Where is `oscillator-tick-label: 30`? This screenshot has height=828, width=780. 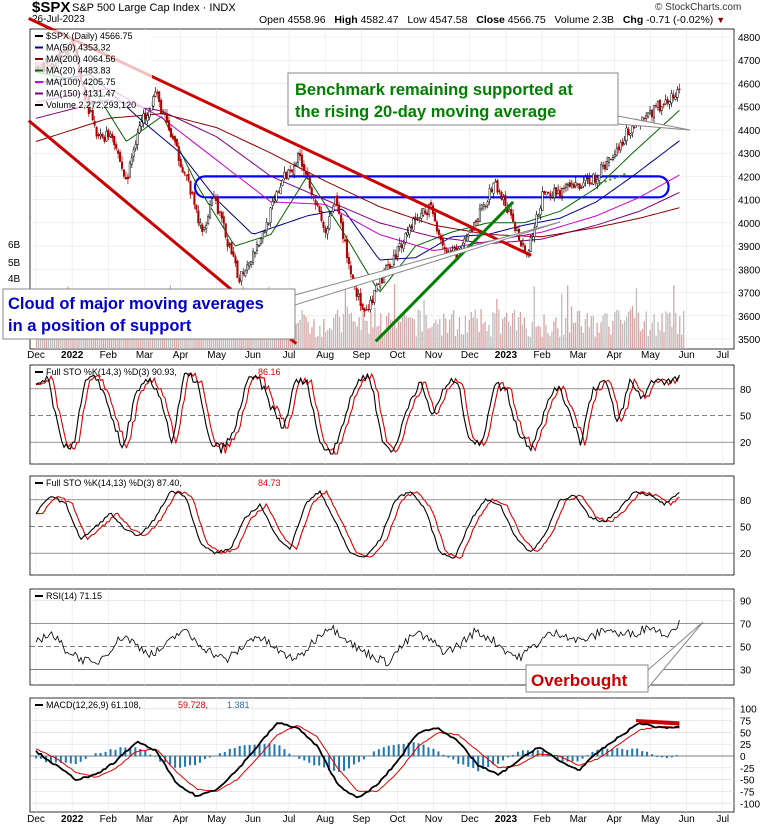 oscillator-tick-label: 30 is located at coordinates (746, 671).